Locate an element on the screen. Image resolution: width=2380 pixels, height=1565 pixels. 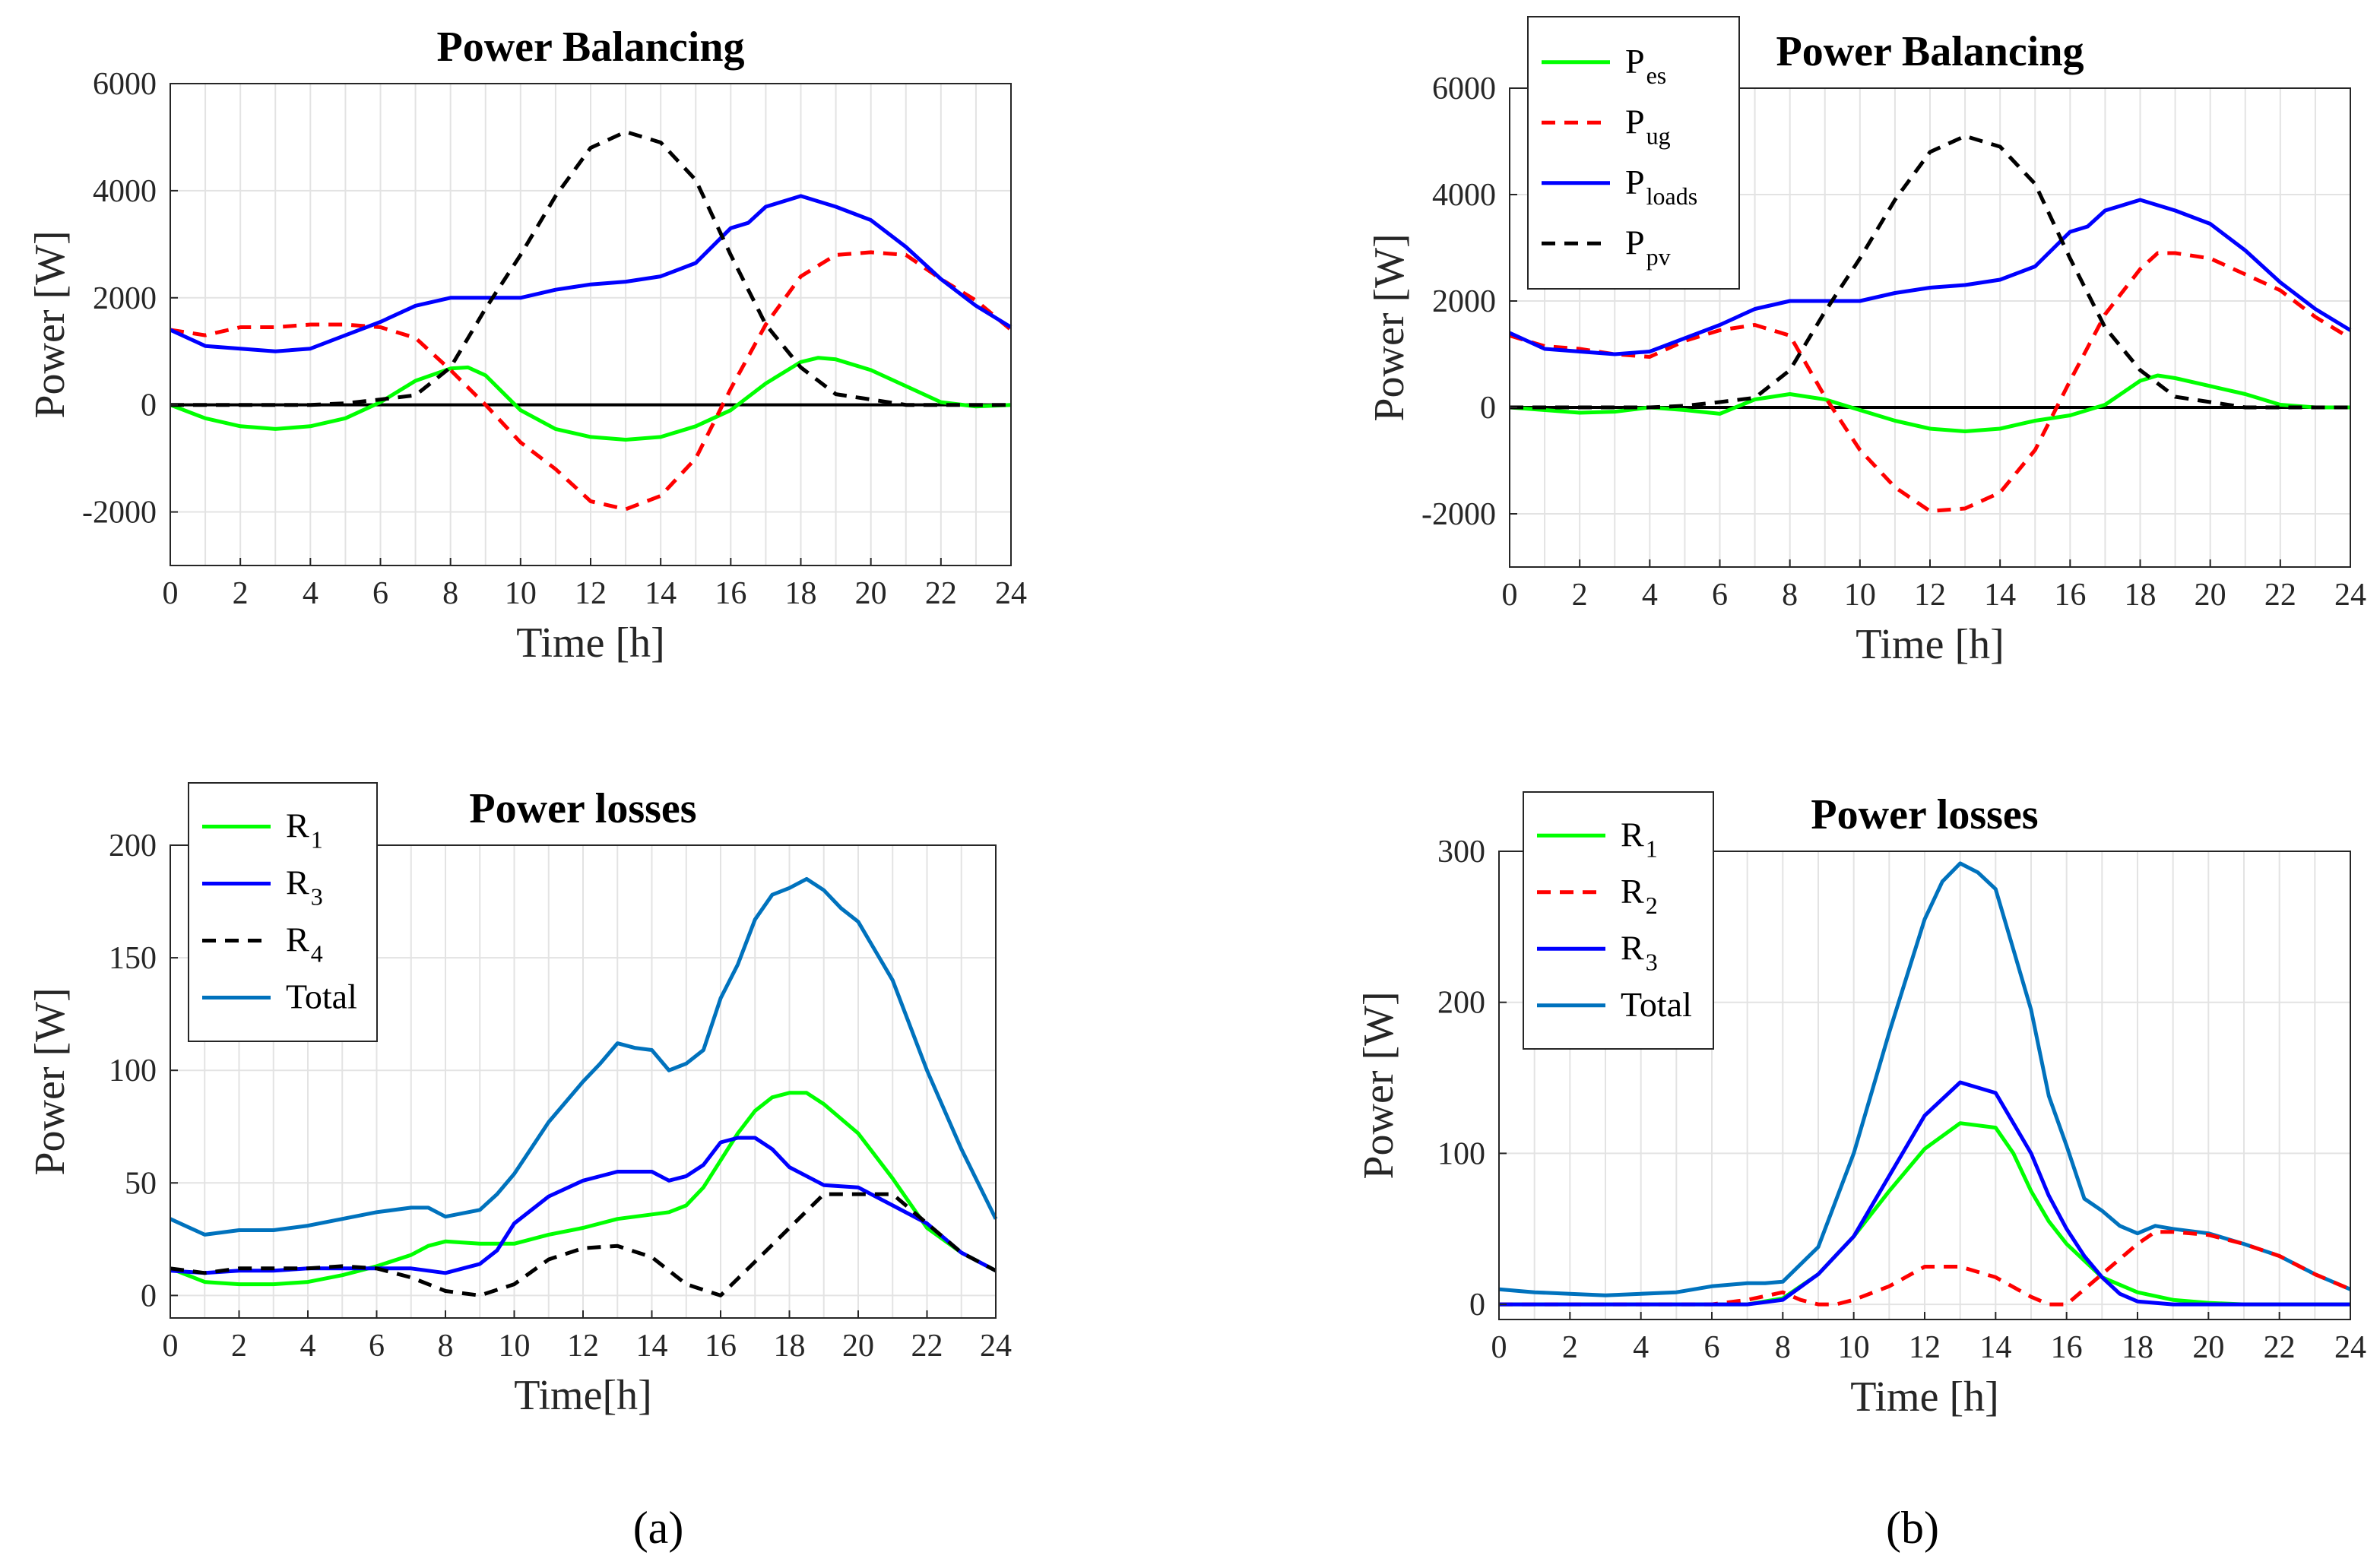
series-line-p-pv is located at coordinates (590, 268).